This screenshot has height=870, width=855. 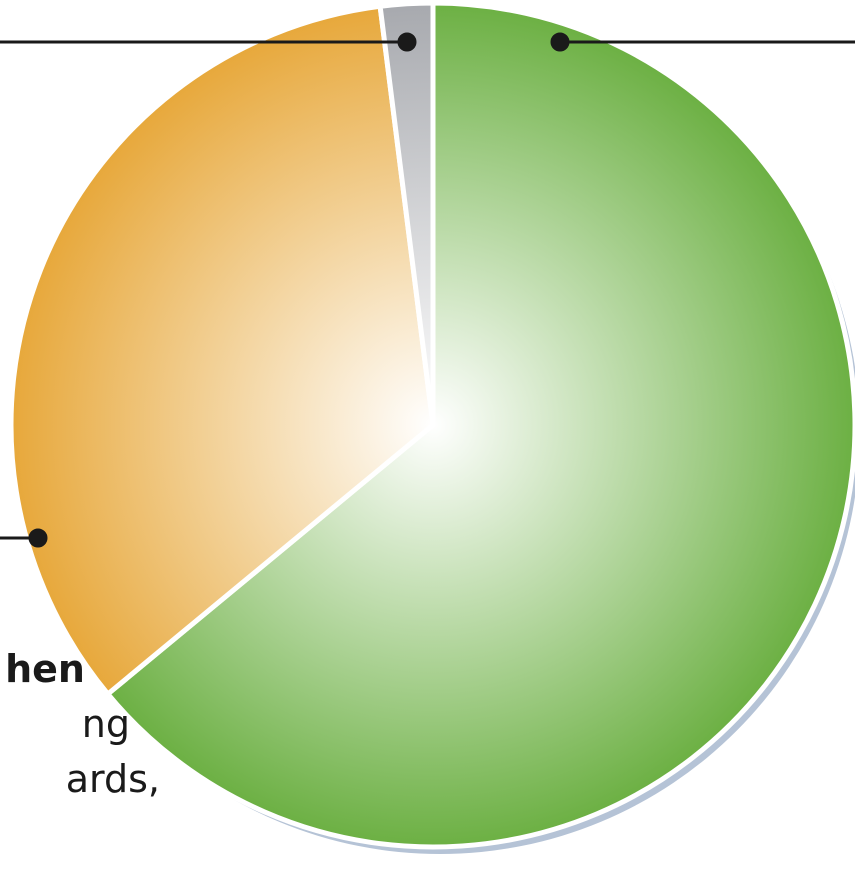 What do you see at coordinates (113, 779) in the screenshot?
I see `annotation: ards,` at bounding box center [113, 779].